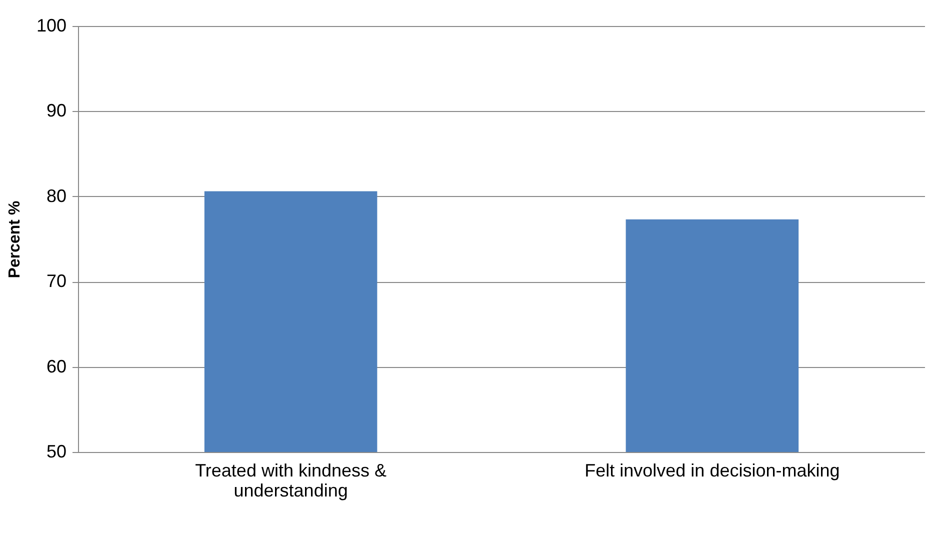 The image size is (932, 535). What do you see at coordinates (15, 239) in the screenshot?
I see `y-axis-title: Percent %` at bounding box center [15, 239].